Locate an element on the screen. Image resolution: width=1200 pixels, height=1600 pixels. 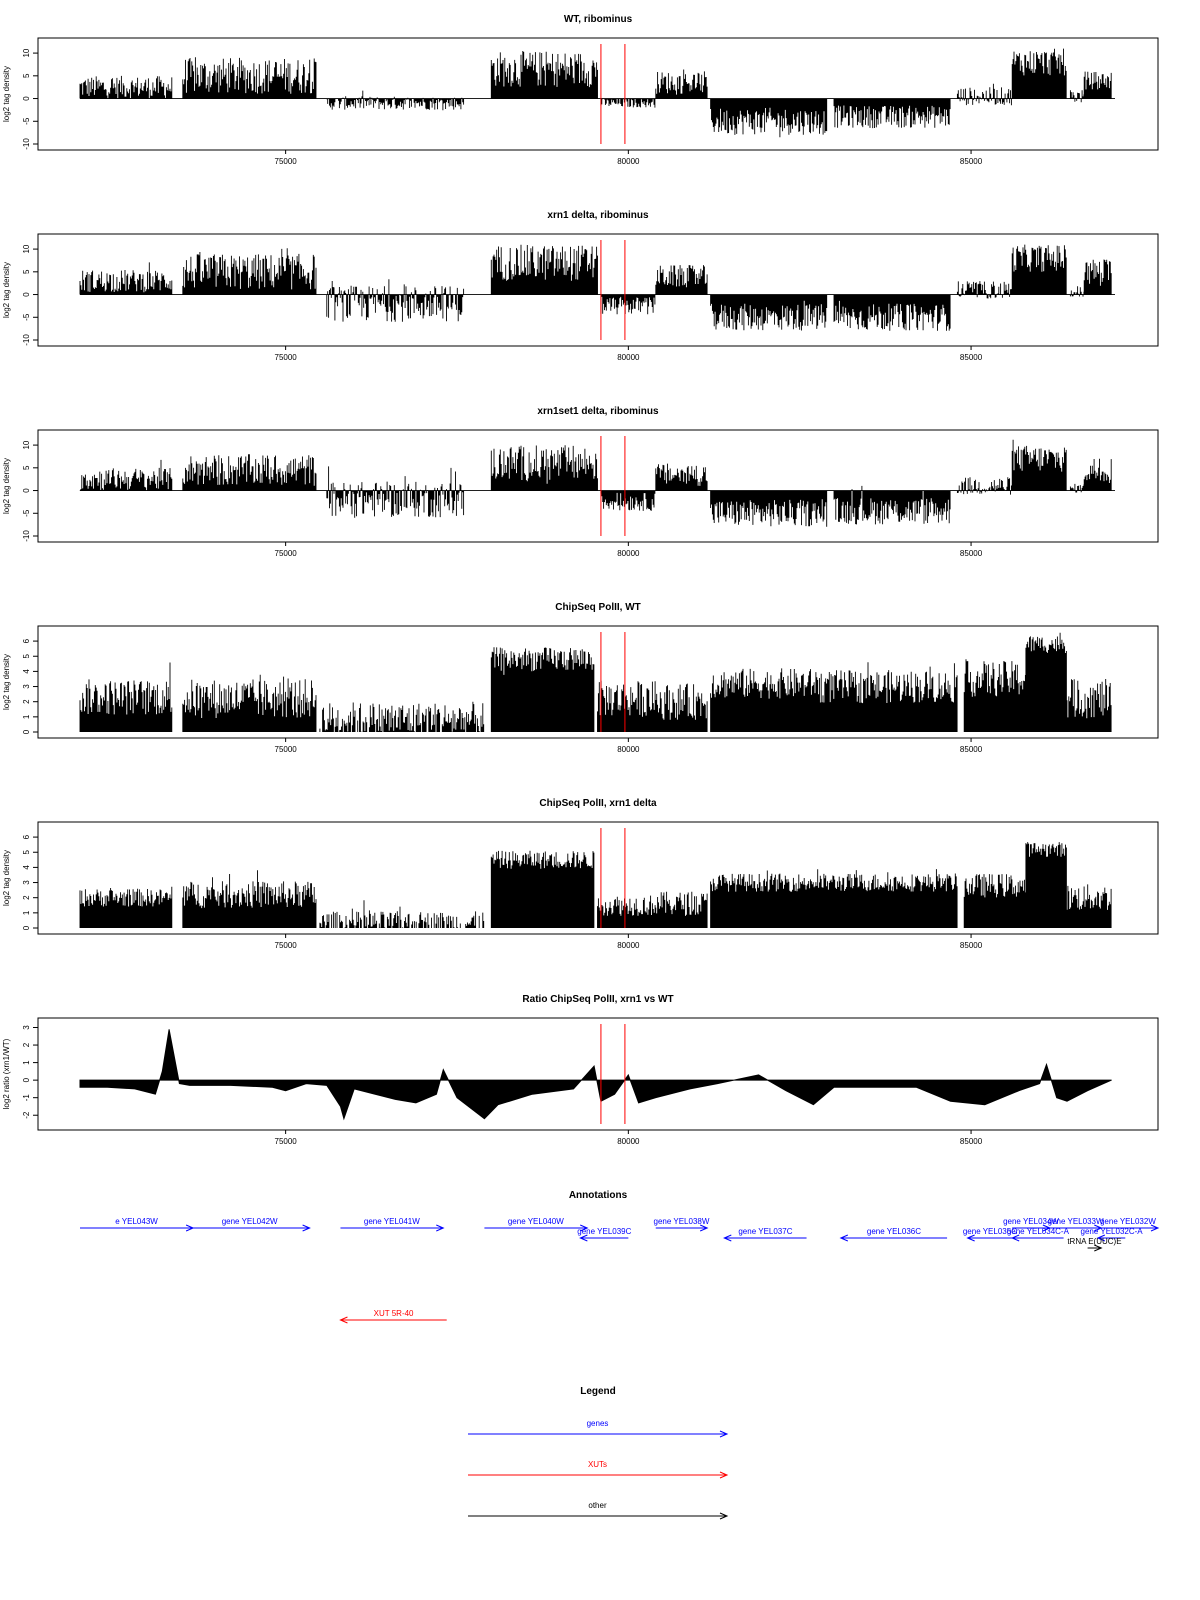
ratio-area is located at coordinates (595, 1075).